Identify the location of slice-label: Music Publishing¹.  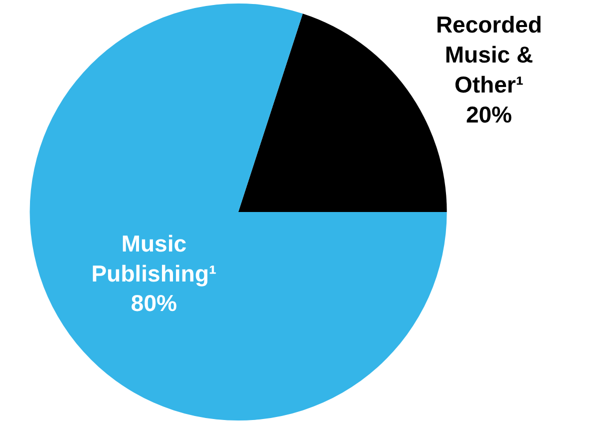
(154, 258).